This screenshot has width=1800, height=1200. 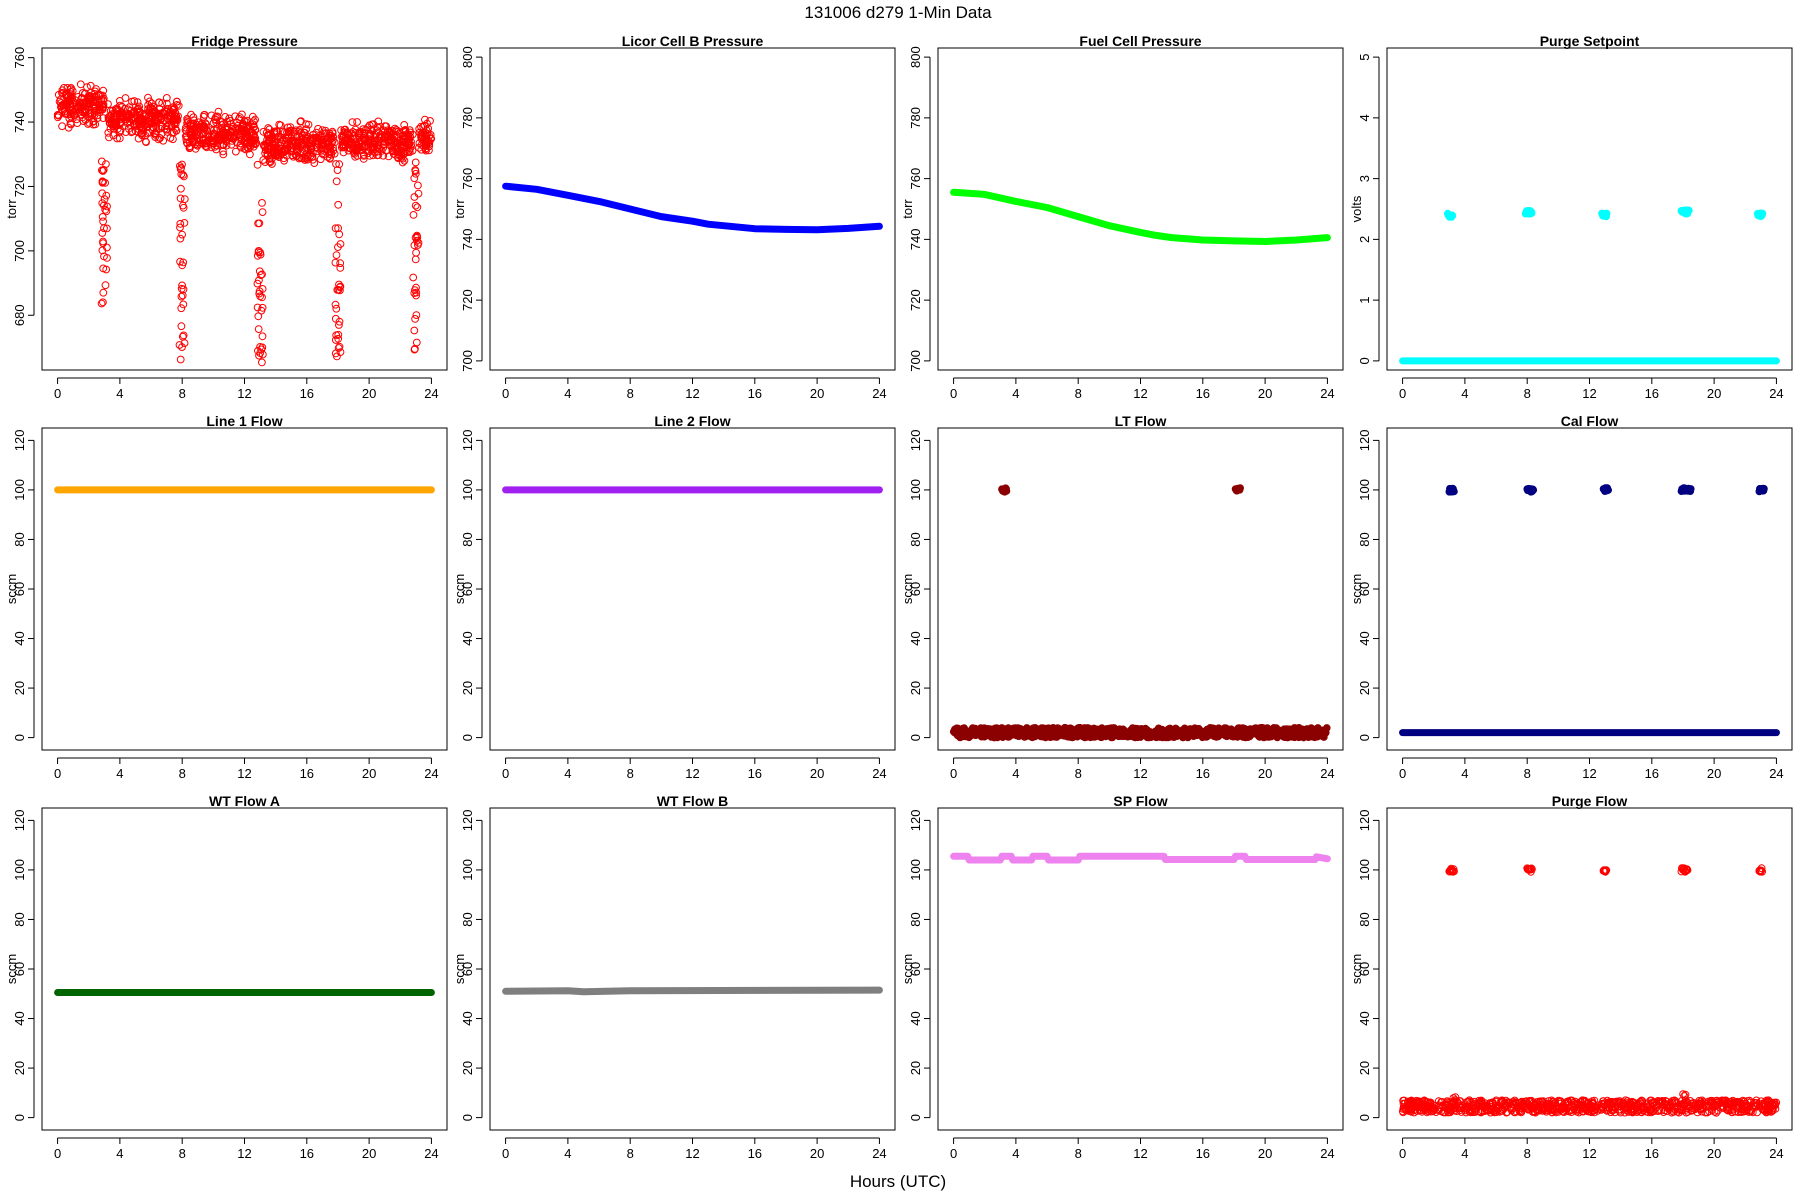 What do you see at coordinates (915, 919) in the screenshot?
I see `y-tick-label: 80` at bounding box center [915, 919].